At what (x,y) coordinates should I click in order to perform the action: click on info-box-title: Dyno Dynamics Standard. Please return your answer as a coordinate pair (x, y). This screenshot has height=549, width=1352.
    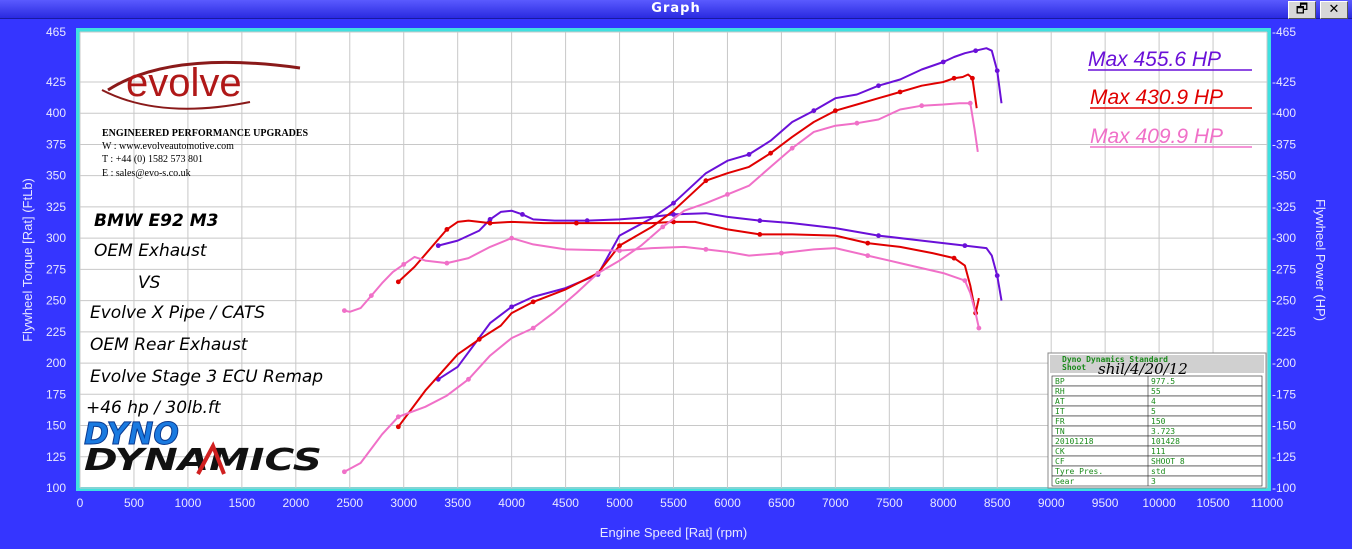
    Looking at the image, I should click on (1115, 359).